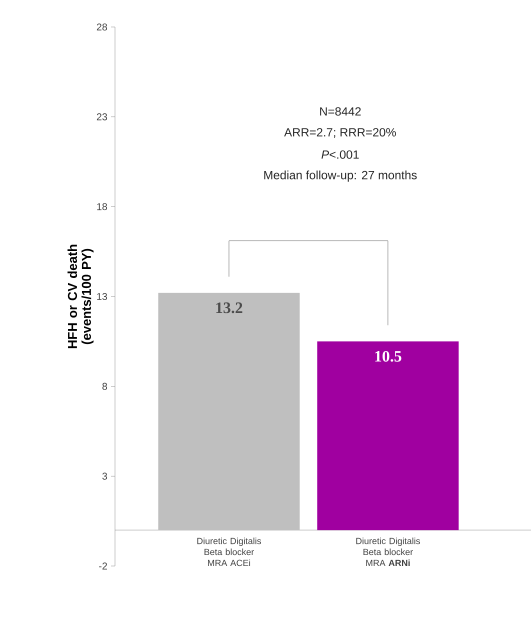  What do you see at coordinates (340, 176) in the screenshot?
I see `annotation: Median follow-up: 27 months` at bounding box center [340, 176].